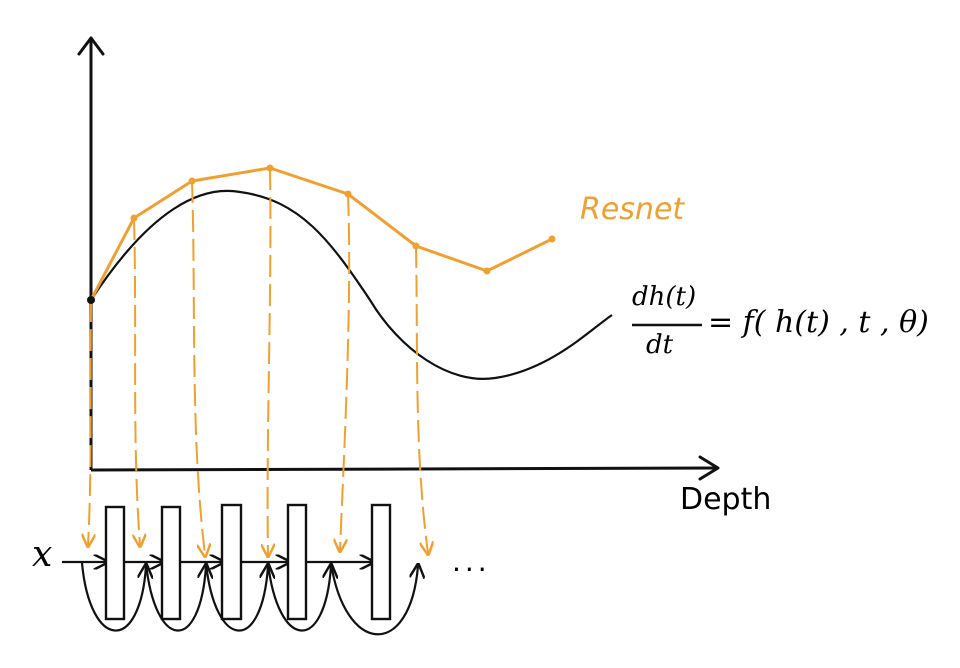 This screenshot has width=960, height=668. What do you see at coordinates (249, 599) in the screenshot?
I see `skip-connections` at bounding box center [249, 599].